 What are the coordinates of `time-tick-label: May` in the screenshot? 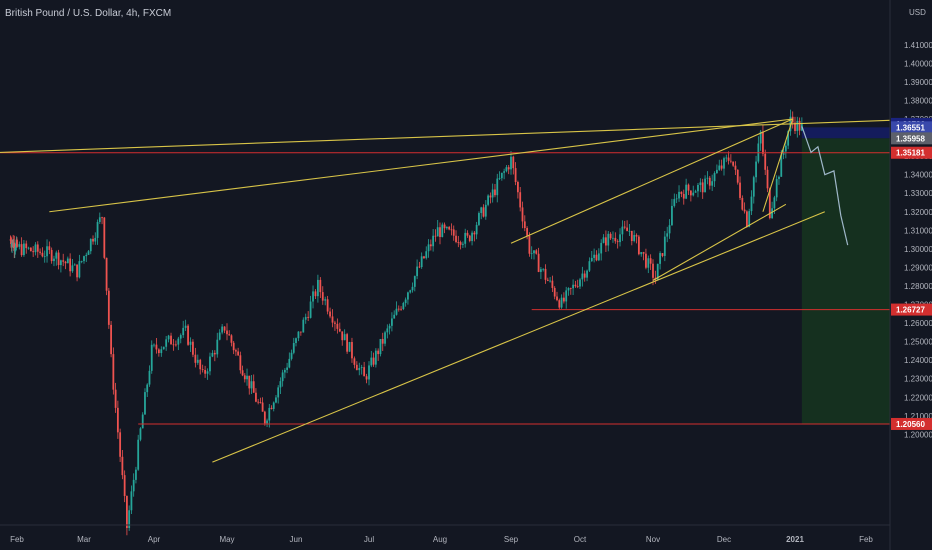 It's located at (226, 539).